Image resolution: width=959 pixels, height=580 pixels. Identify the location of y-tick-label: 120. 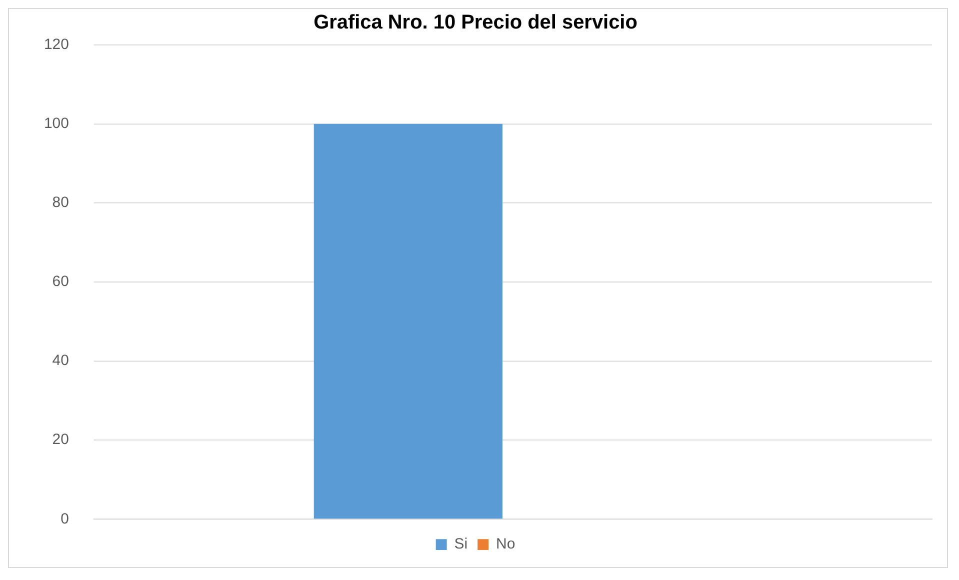
(56, 44).